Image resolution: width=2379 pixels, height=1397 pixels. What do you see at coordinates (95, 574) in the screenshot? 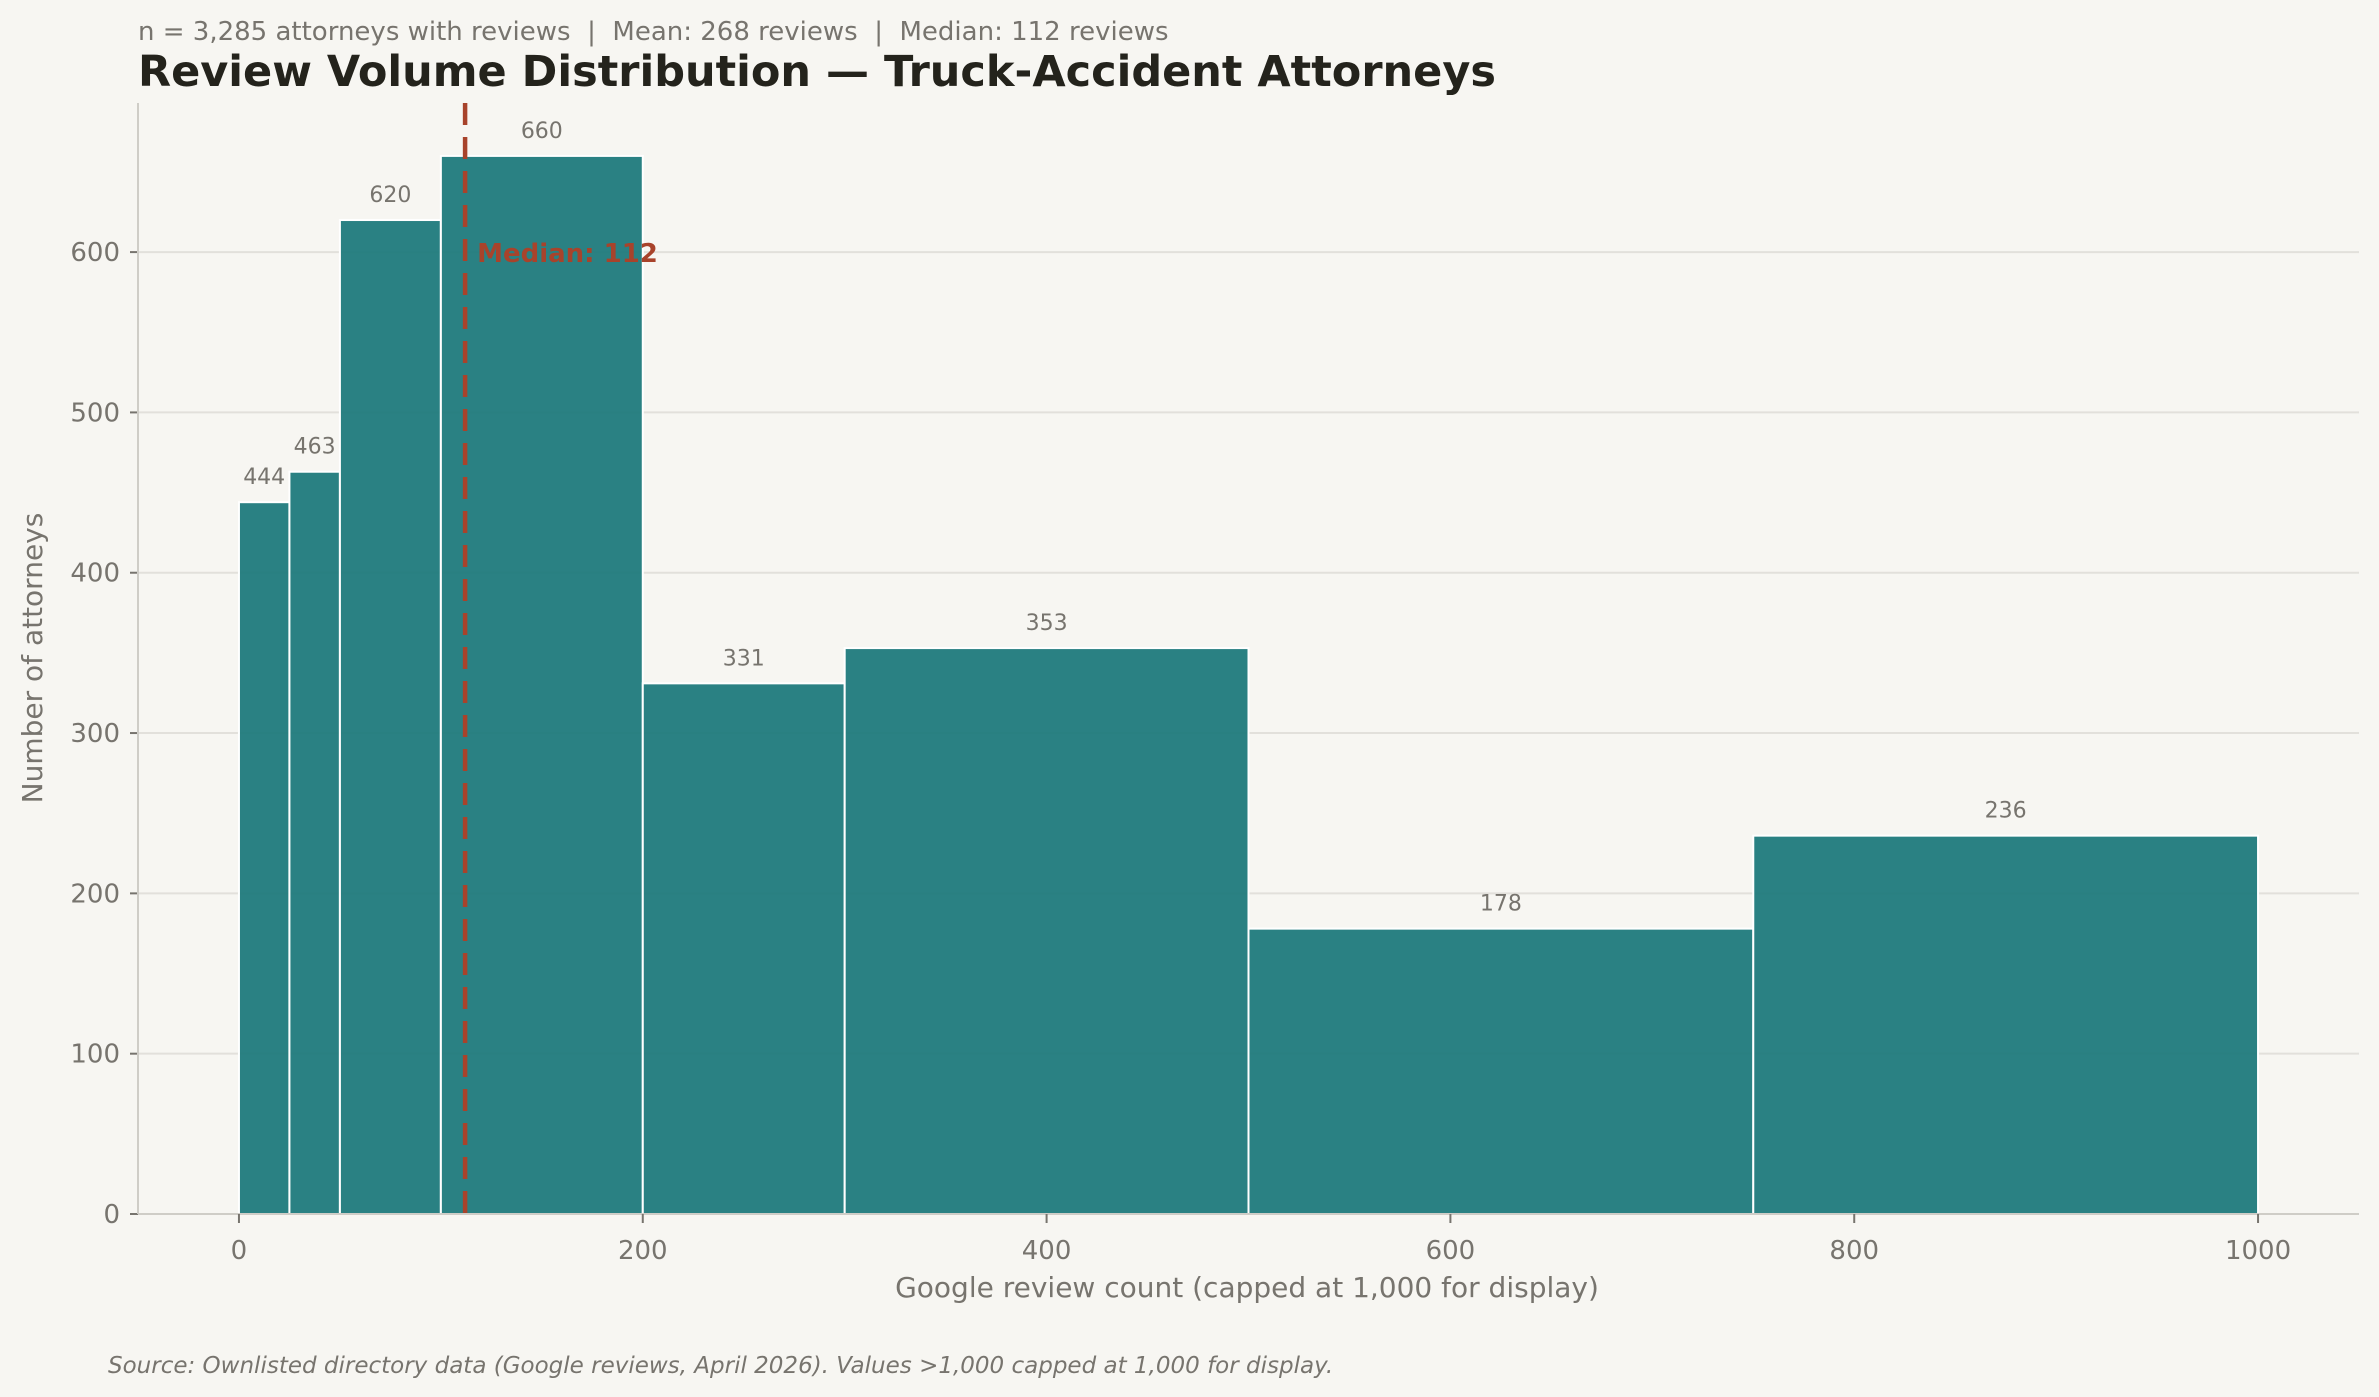
I see `y-tick-label: 400` at bounding box center [95, 574].